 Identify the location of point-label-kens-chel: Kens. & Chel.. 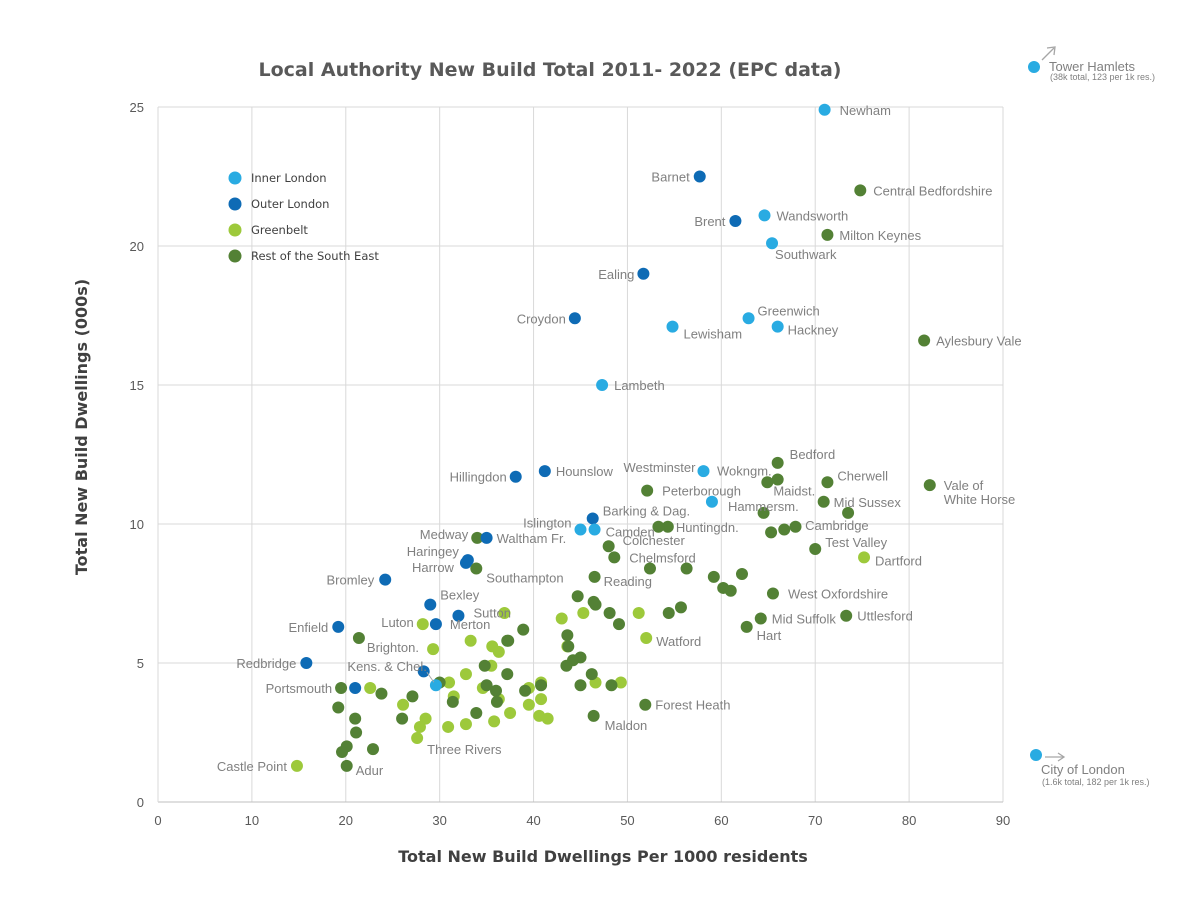
(387, 666).